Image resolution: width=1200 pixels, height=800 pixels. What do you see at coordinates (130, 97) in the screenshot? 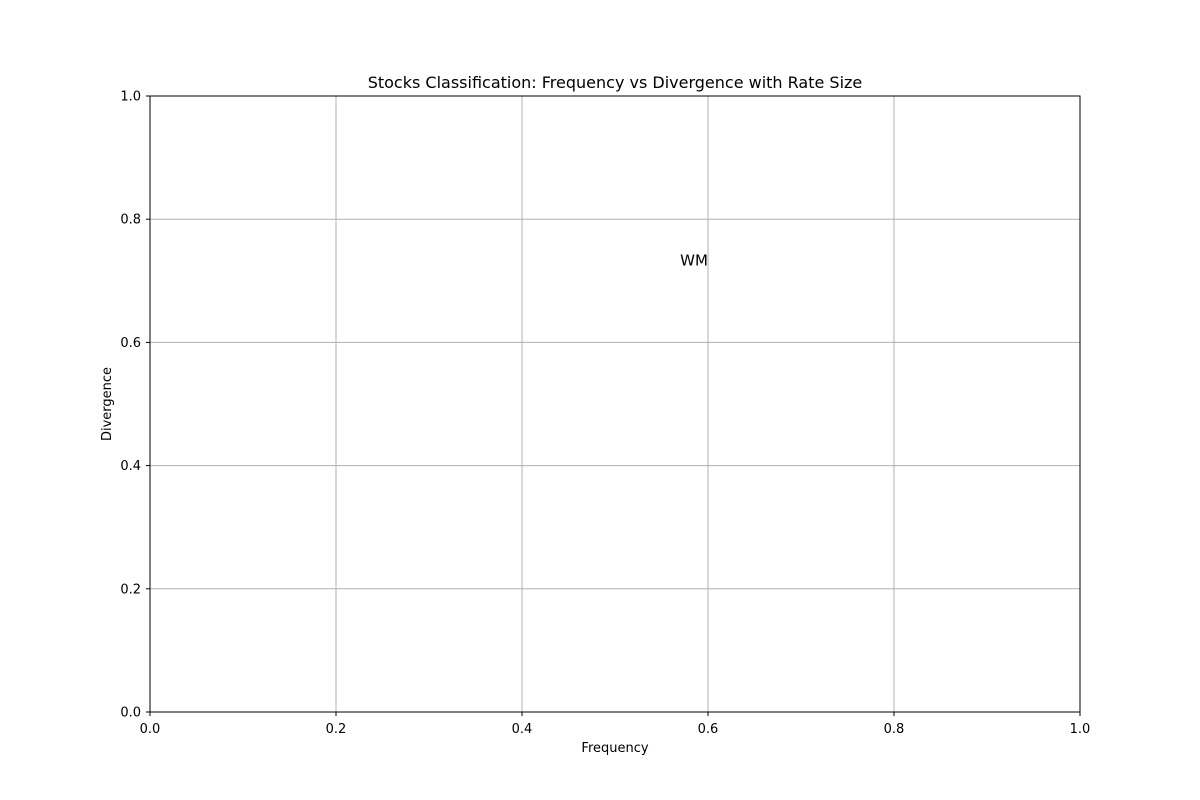
I see `y-tick-label: 1.0` at bounding box center [130, 97].